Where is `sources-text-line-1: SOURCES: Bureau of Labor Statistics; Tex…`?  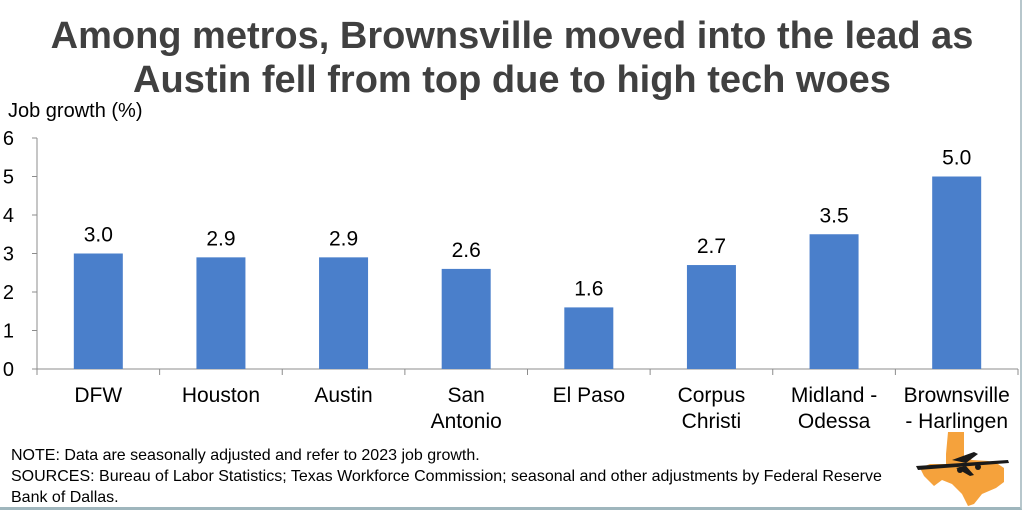 sources-text-line-1: SOURCES: Bureau of Labor Statistics; Tex… is located at coordinates (446, 476).